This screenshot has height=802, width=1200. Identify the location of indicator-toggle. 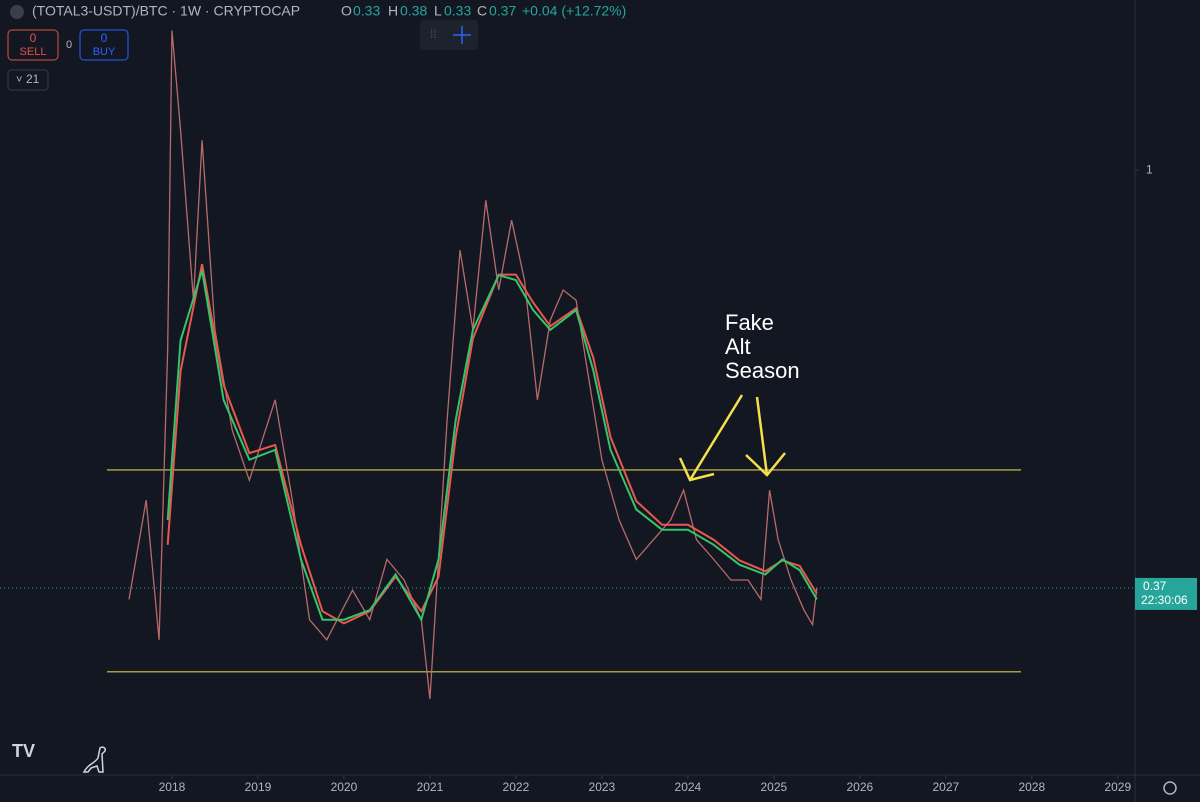
(28, 80).